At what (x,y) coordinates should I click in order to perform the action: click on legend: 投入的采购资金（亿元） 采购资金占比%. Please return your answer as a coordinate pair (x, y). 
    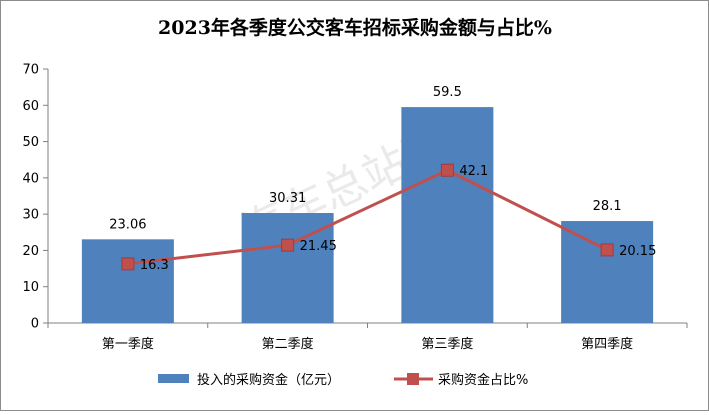
    Looking at the image, I should click on (343, 380).